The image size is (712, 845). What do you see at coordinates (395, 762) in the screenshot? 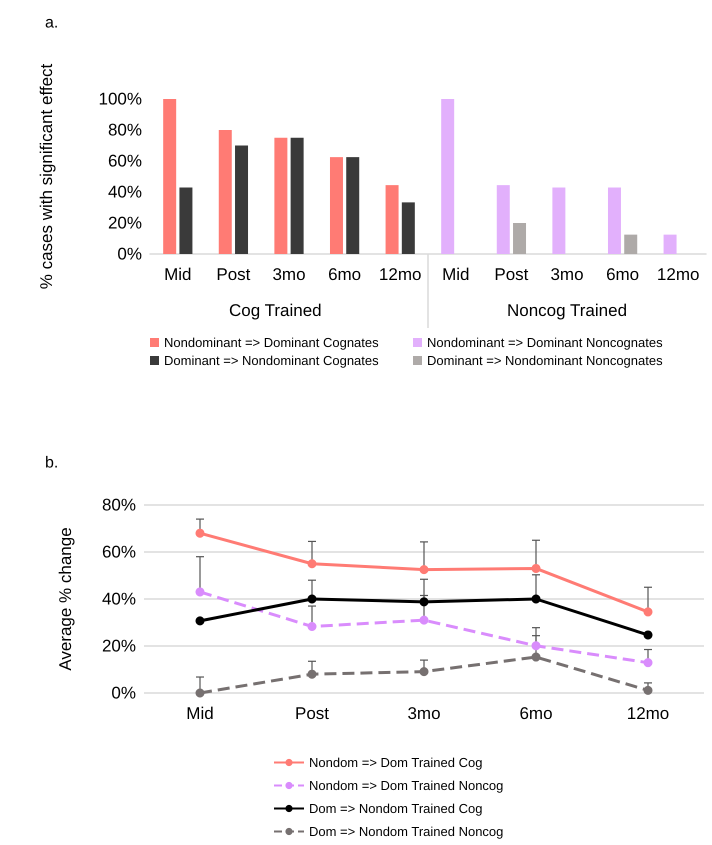
I see `legend-label: Nondom => Dom Trained Cog` at bounding box center [395, 762].